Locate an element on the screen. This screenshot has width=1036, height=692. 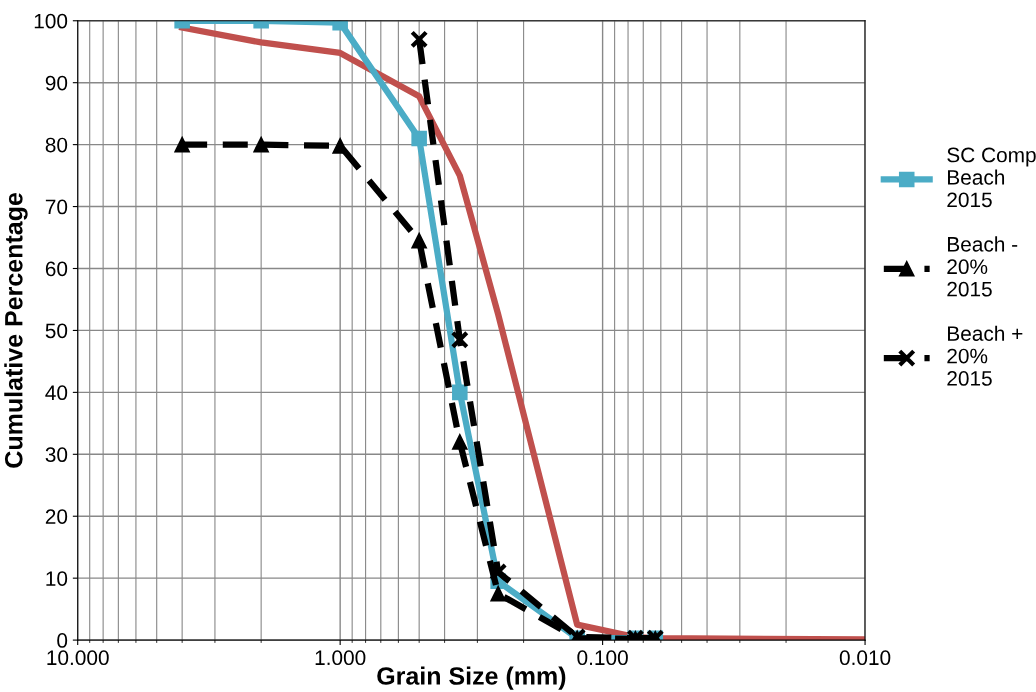
y-tick-label: 100 is located at coordinates (51, 21).